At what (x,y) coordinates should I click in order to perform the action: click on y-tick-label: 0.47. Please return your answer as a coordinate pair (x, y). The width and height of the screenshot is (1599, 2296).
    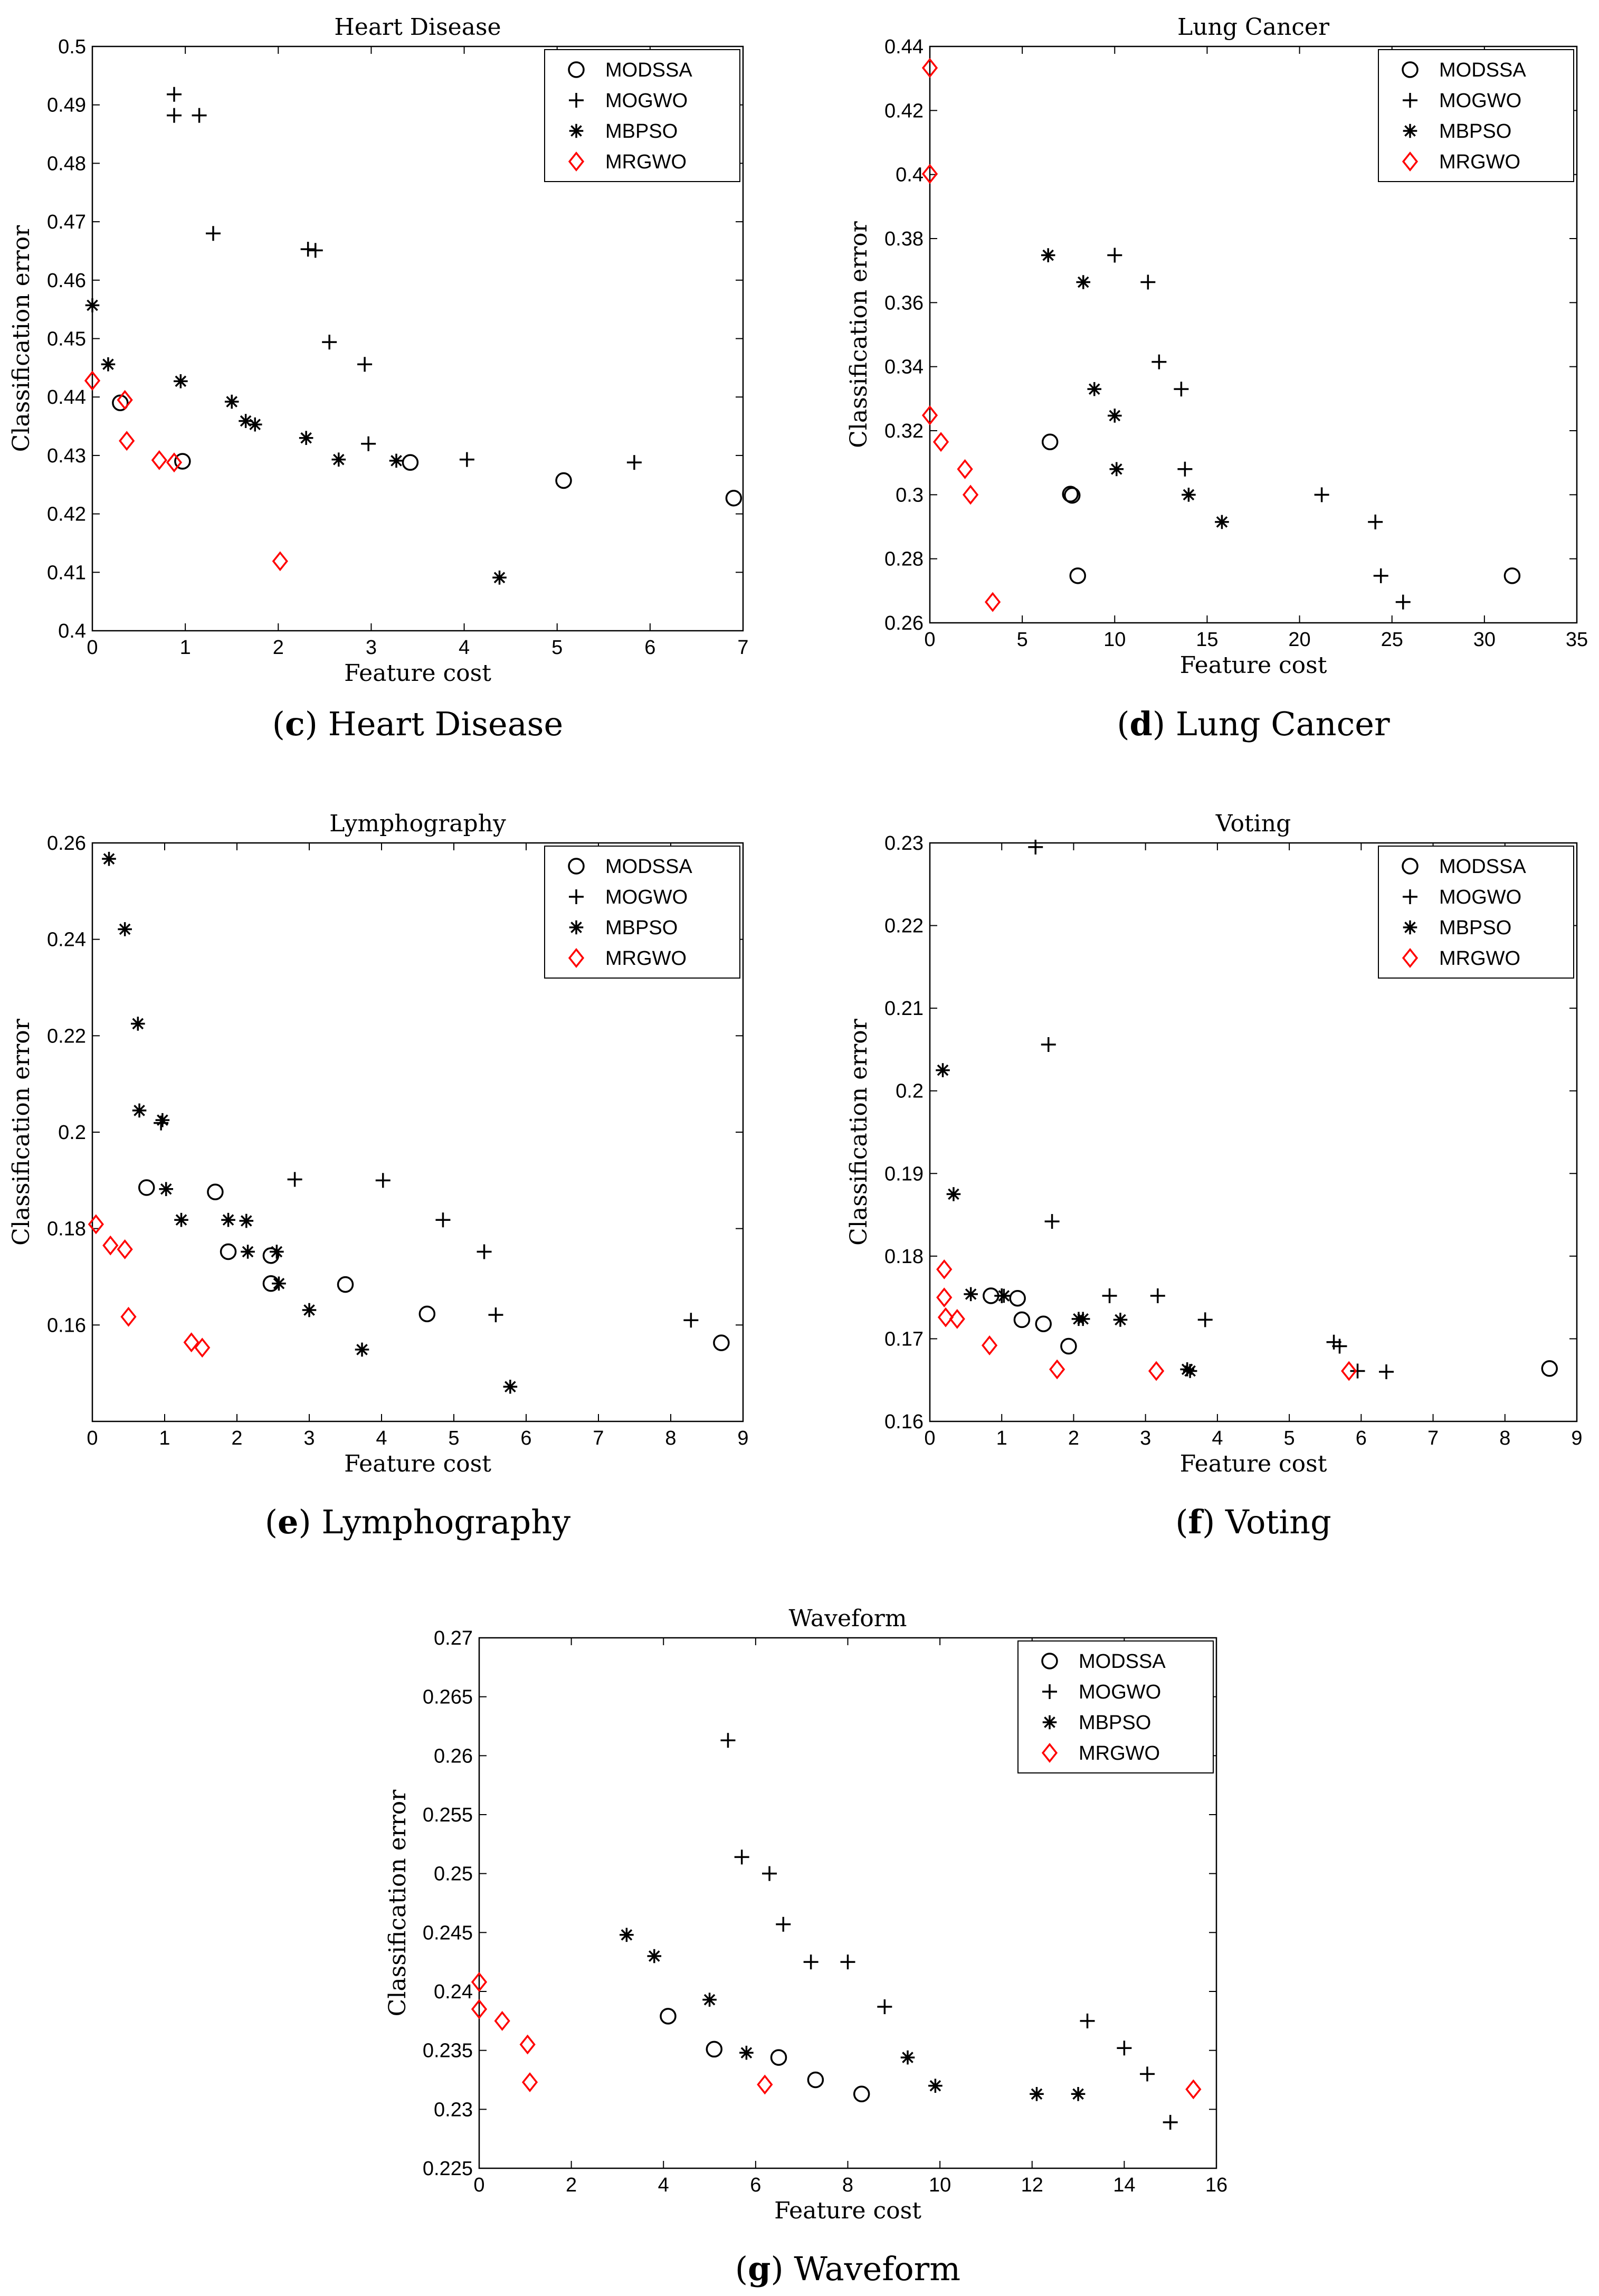
    Looking at the image, I should click on (66, 222).